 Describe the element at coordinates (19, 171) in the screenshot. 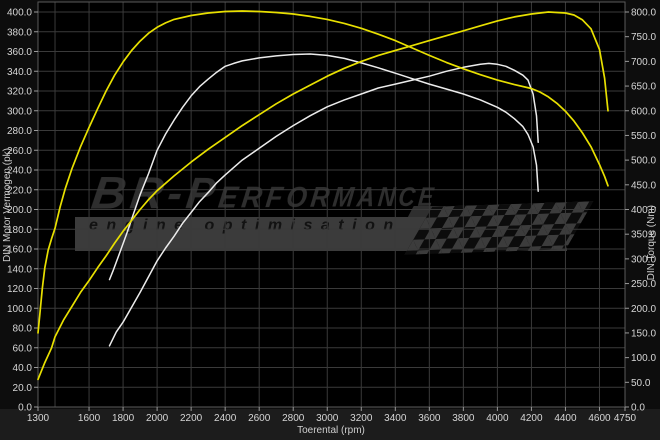

I see `y-left-tick-label: 240.0` at that location.